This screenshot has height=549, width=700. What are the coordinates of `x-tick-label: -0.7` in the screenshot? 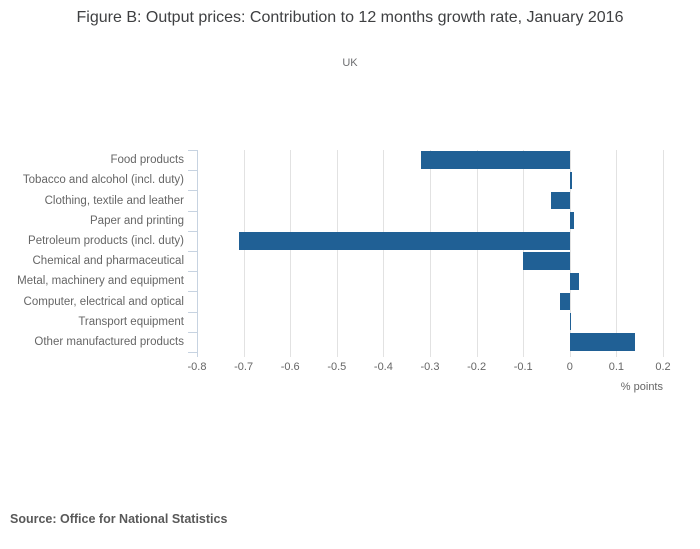 It's located at (244, 367).